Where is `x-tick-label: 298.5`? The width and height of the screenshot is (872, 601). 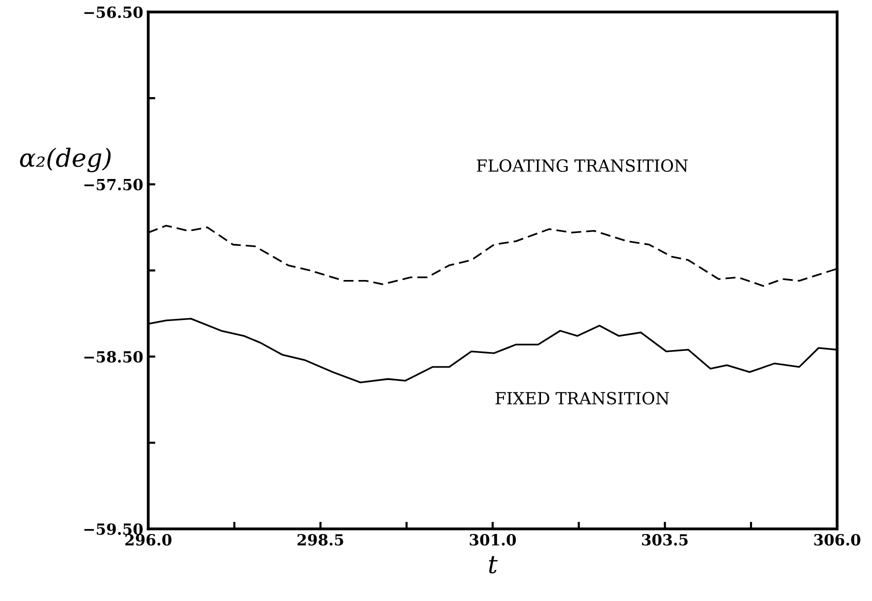
x-tick-label: 298.5 is located at coordinates (321, 540).